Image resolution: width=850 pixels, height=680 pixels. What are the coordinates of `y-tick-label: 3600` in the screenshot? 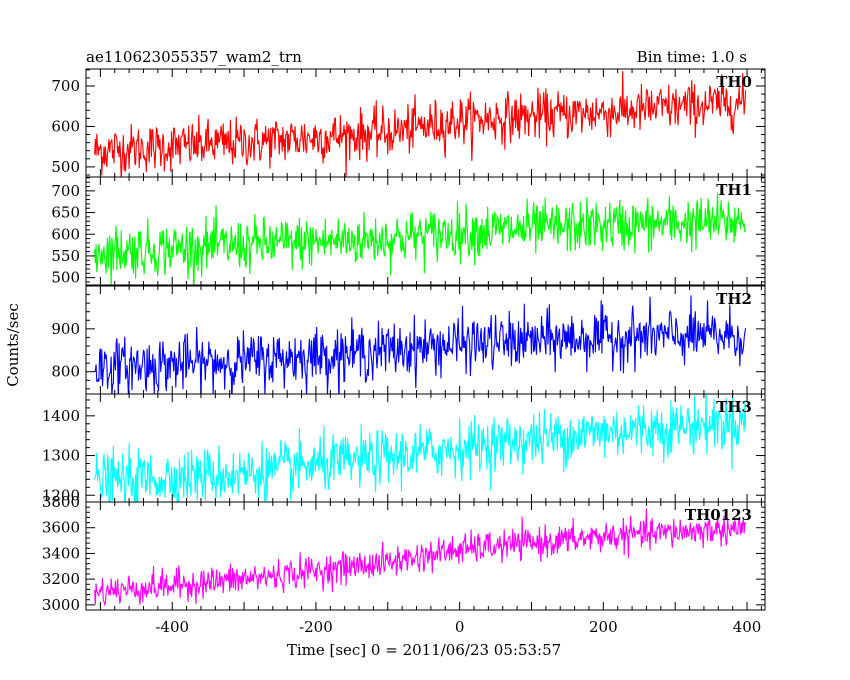 It's located at (61, 528).